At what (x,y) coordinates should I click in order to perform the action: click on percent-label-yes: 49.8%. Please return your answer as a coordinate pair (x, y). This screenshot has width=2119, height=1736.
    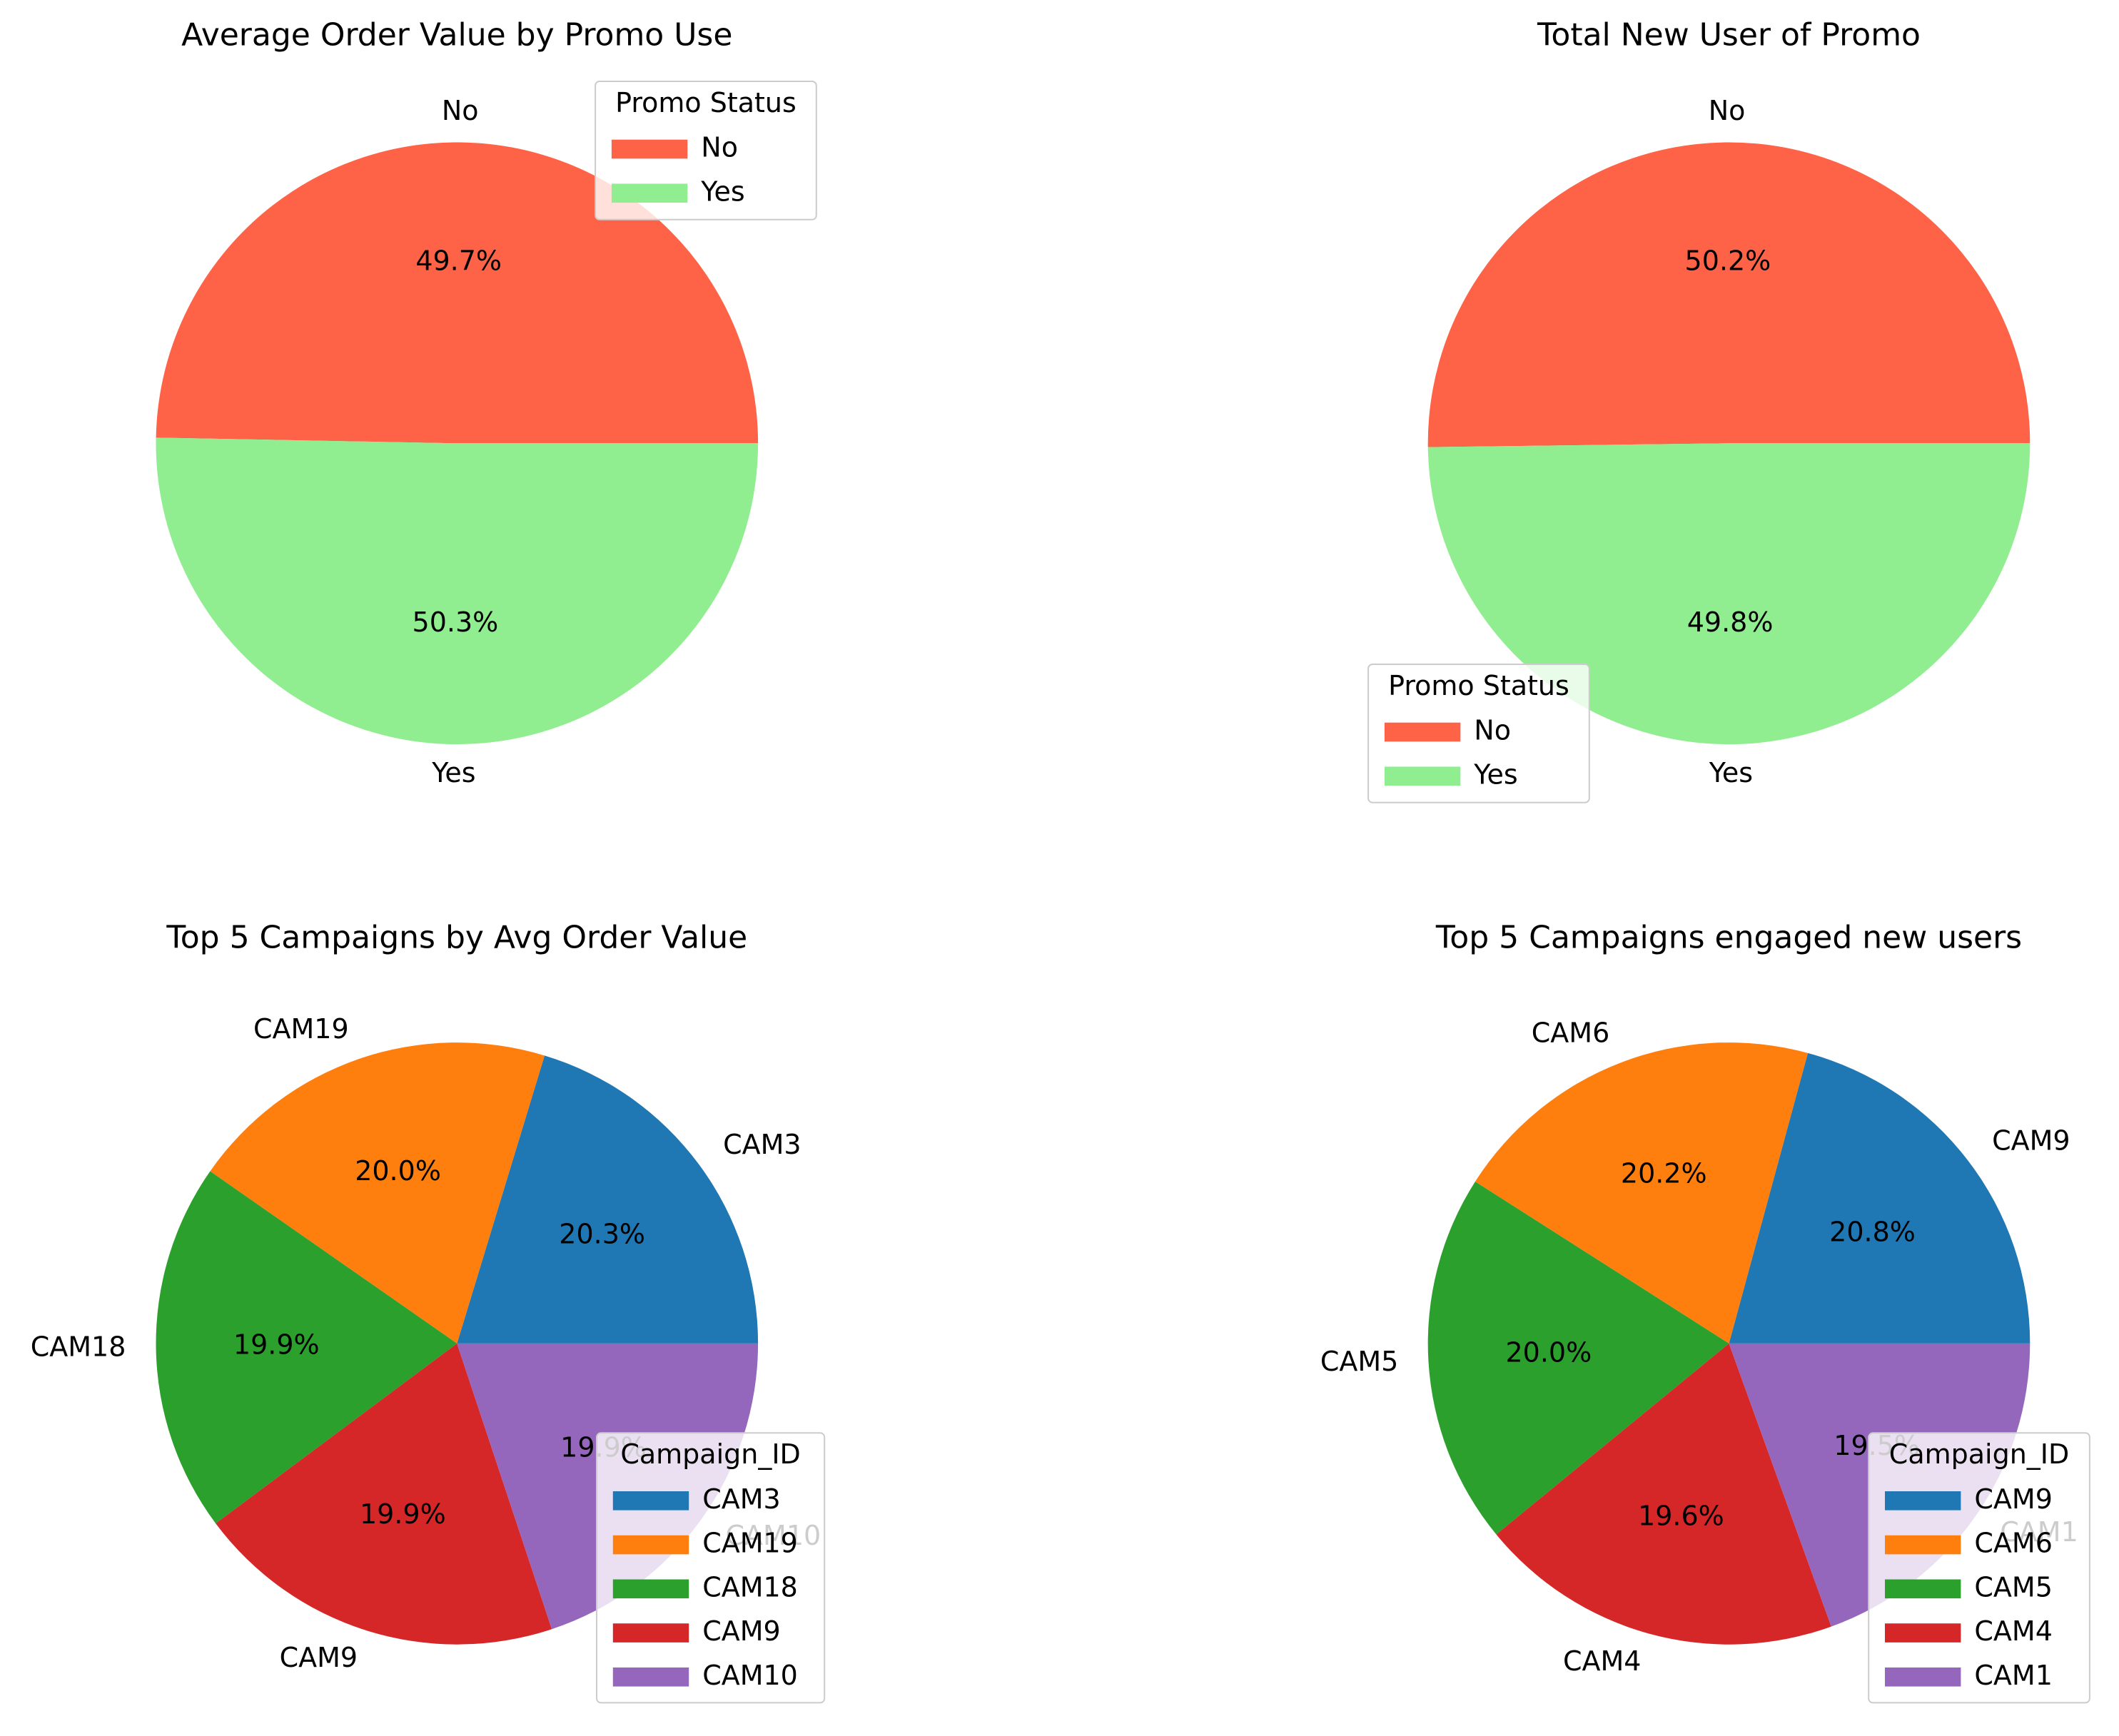
    Looking at the image, I should click on (1730, 622).